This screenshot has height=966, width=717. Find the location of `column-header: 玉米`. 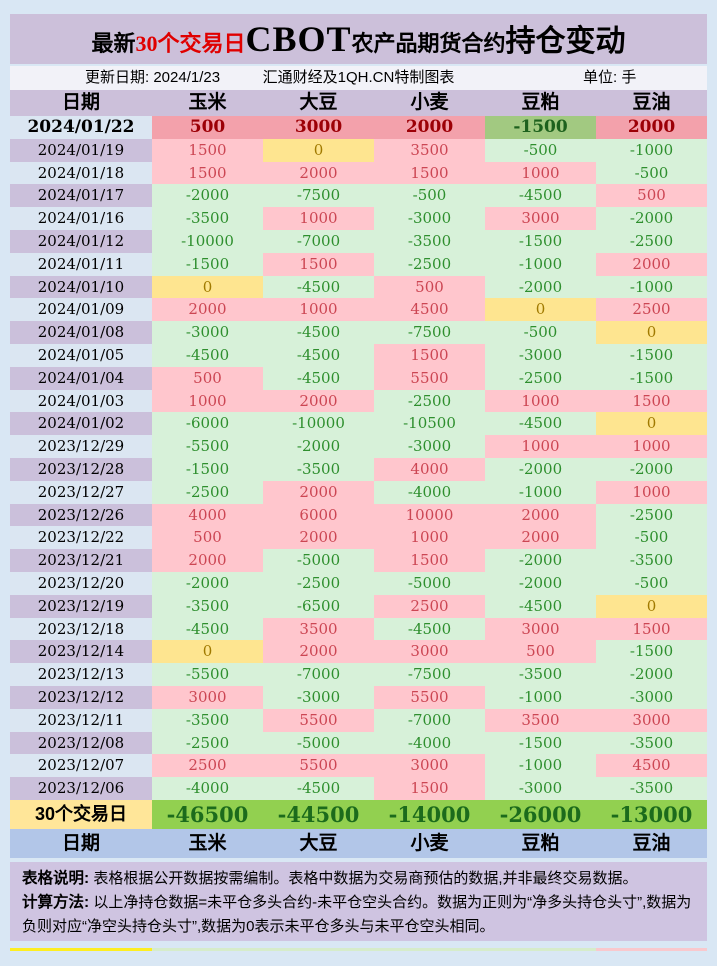

column-header: 玉米 is located at coordinates (207, 103).